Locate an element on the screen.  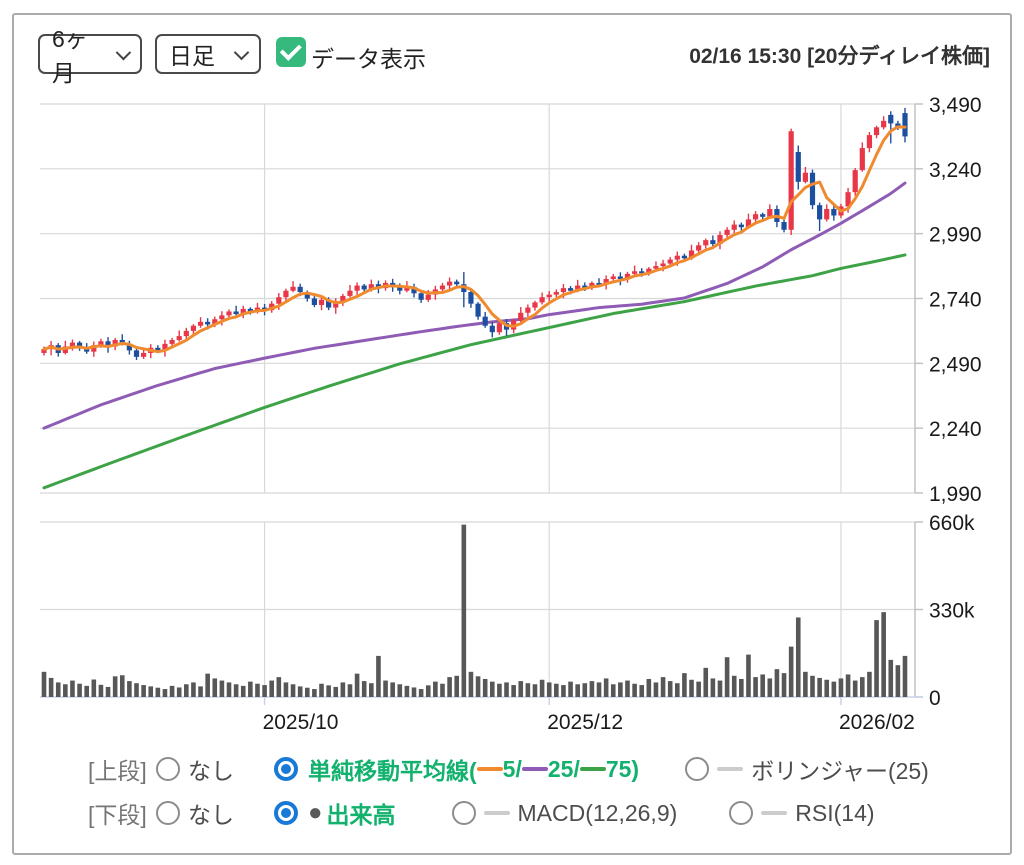
volume-radio is located at coordinates (286, 813).